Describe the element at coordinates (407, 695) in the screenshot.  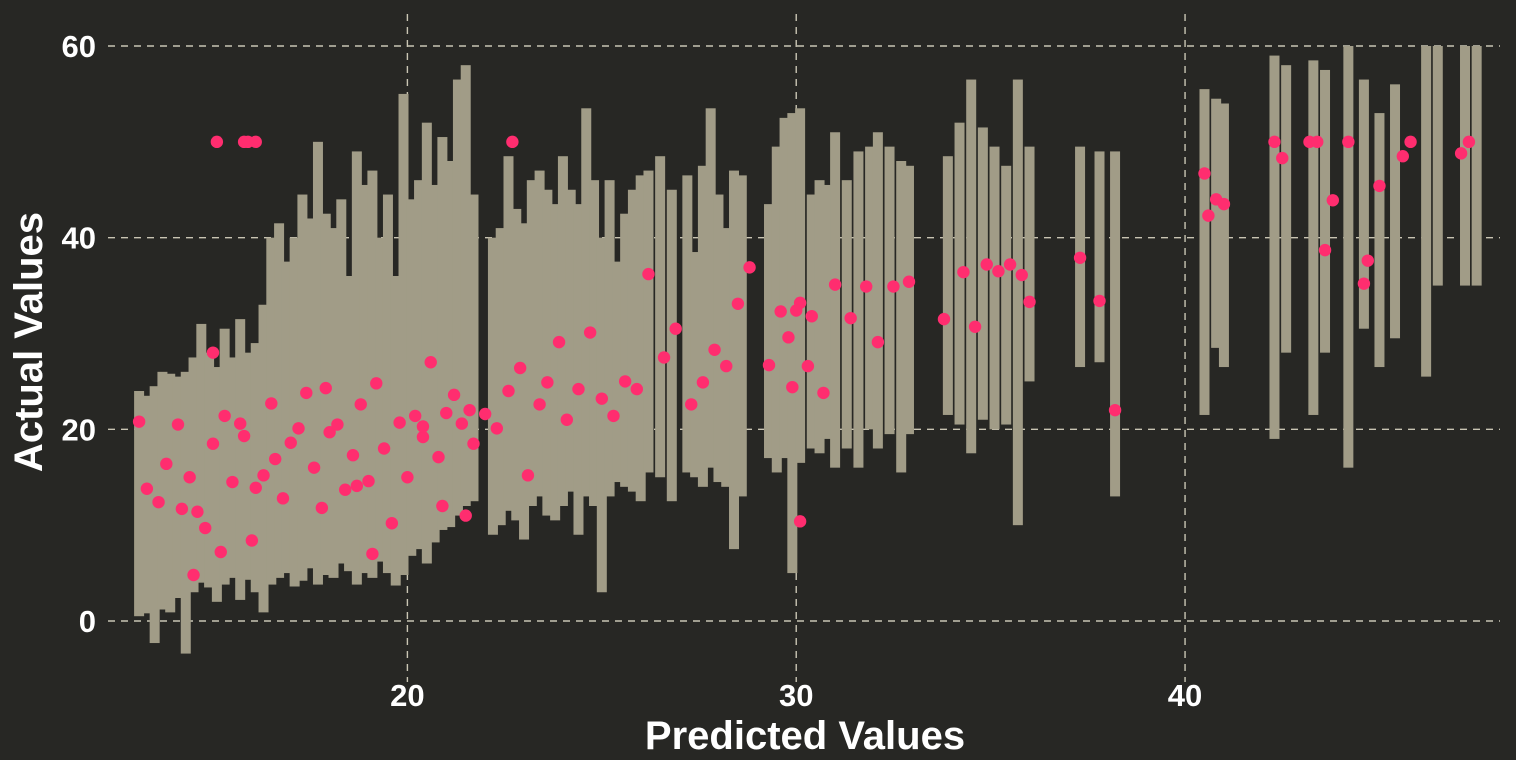
I see `x-tick-label: 20` at that location.